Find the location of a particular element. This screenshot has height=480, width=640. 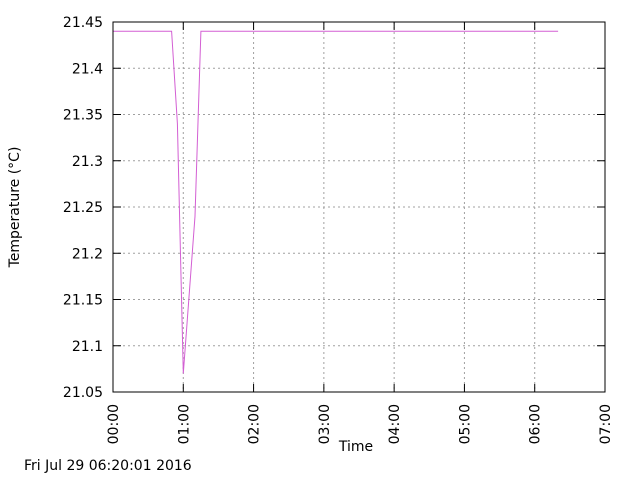

x-tick-label: 07:00 is located at coordinates (606, 424).